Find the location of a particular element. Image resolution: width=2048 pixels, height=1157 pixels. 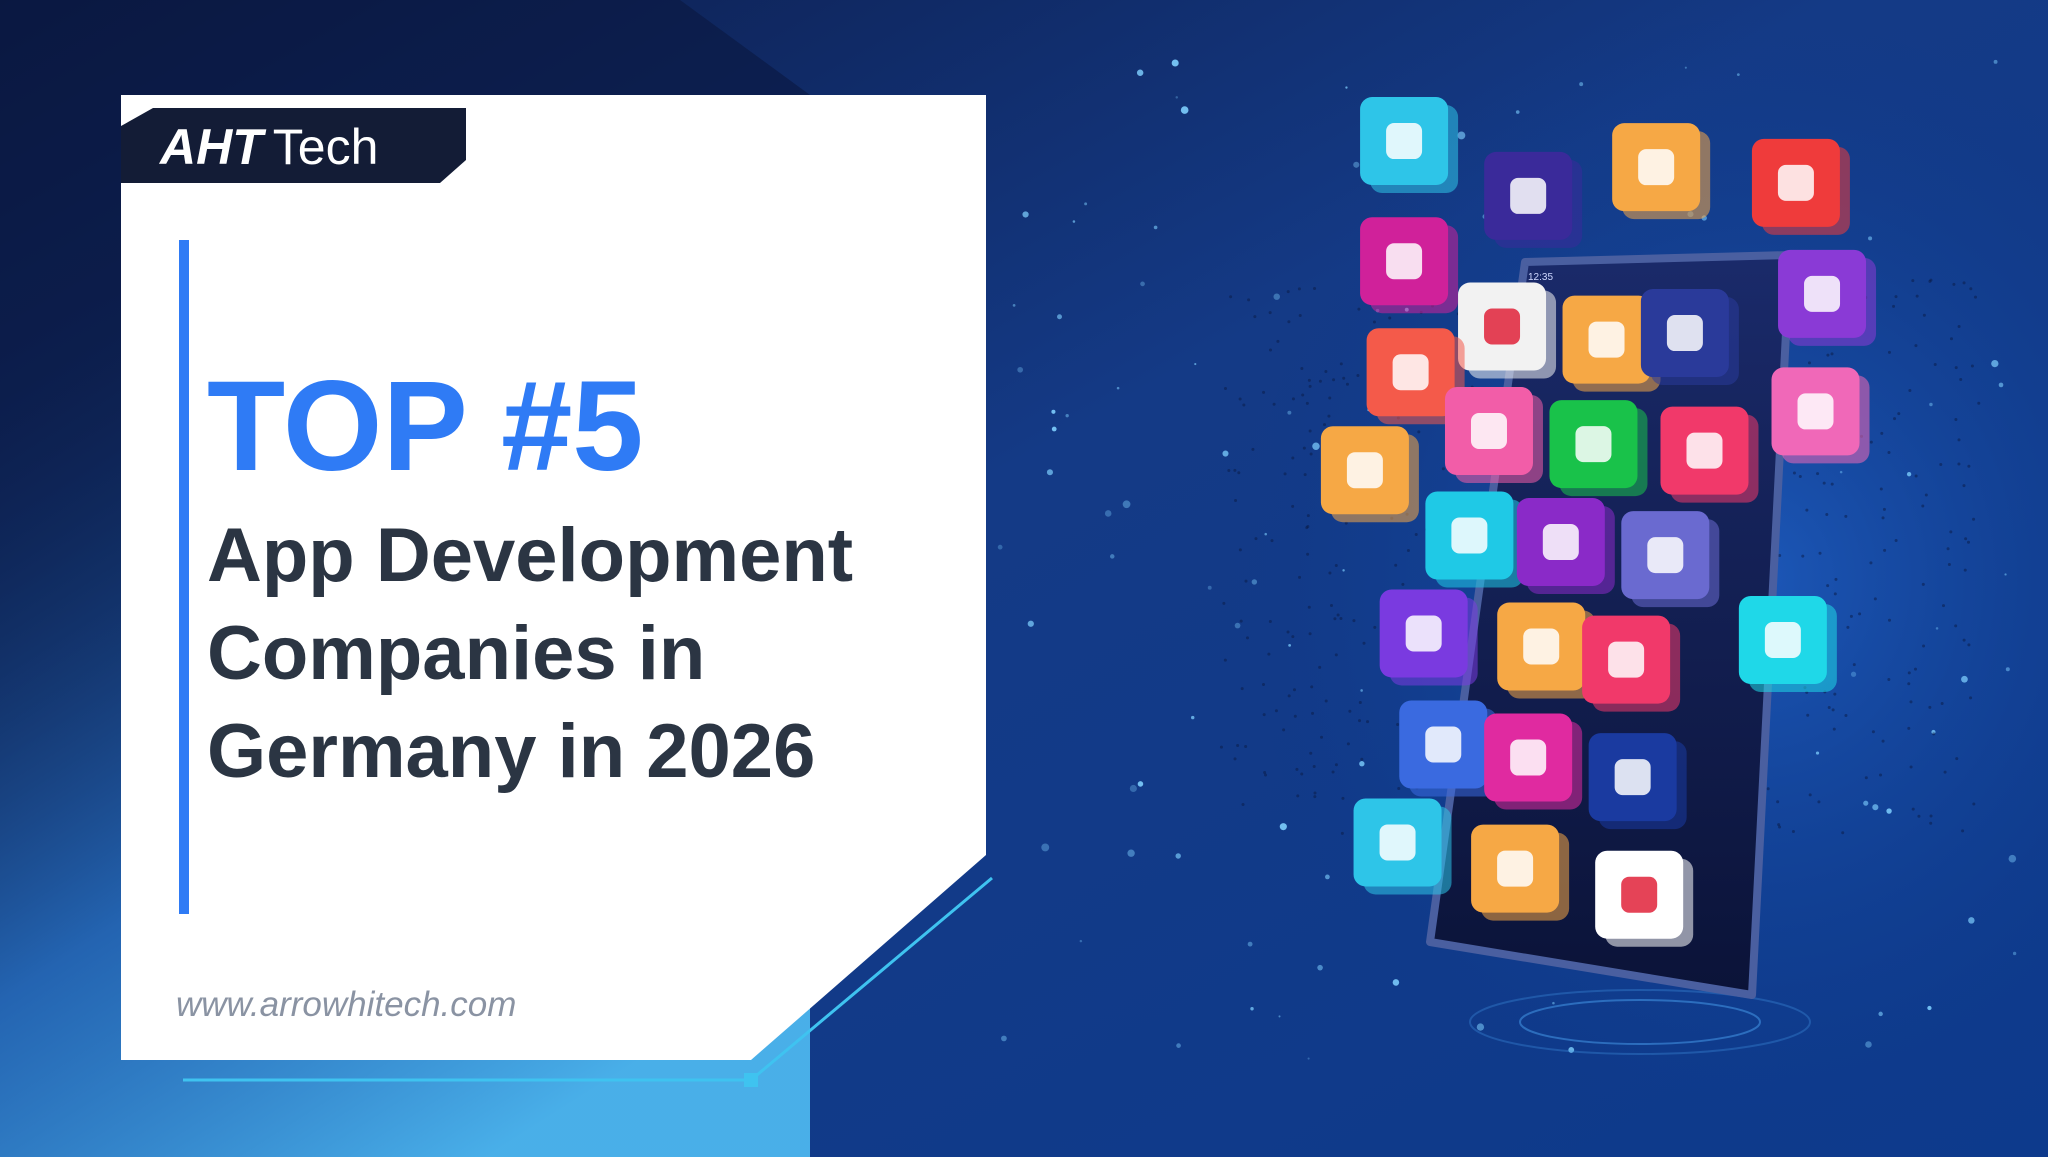

headline-line: Germany in 2026 is located at coordinates (511, 751).